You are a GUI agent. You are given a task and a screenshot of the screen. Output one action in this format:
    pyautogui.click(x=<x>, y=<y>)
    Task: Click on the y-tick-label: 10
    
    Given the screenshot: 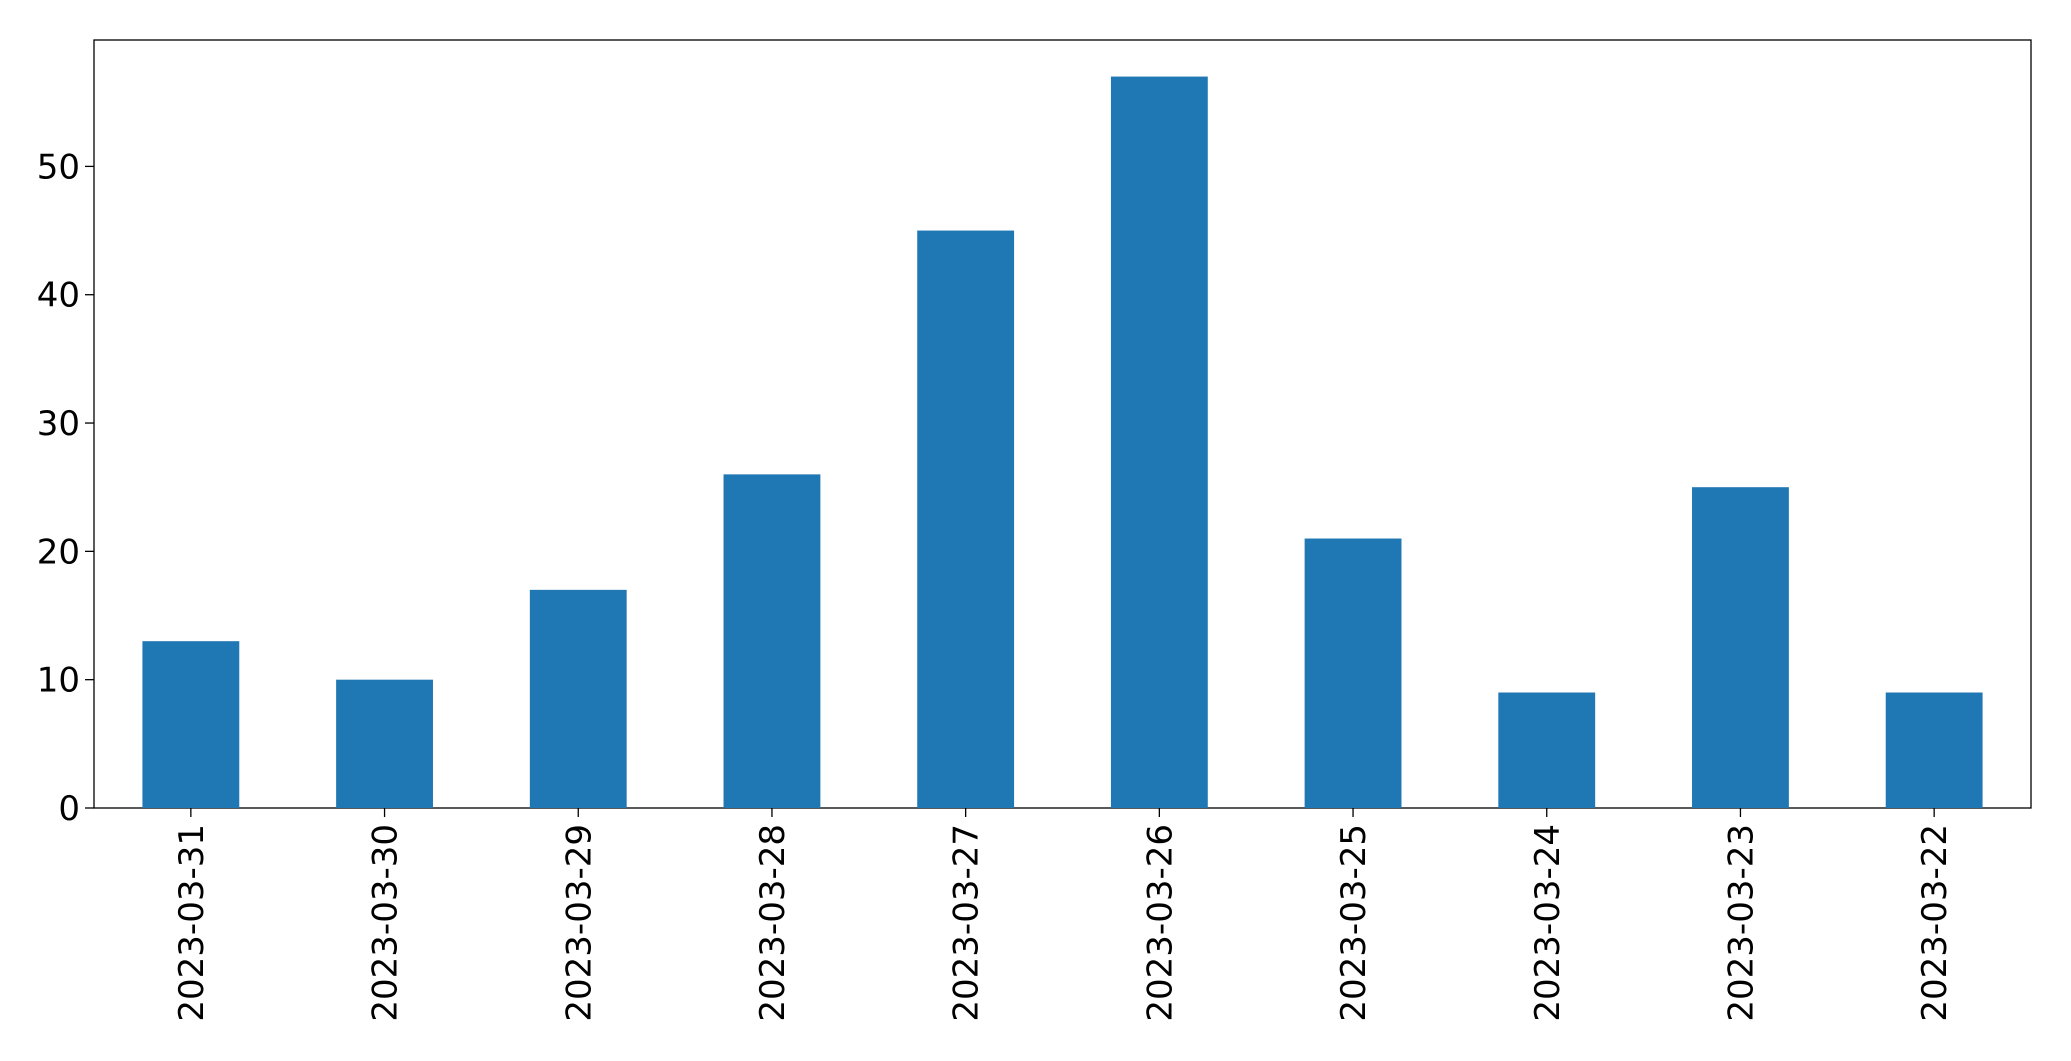 What is the action you would take?
    pyautogui.click(x=58, y=681)
    